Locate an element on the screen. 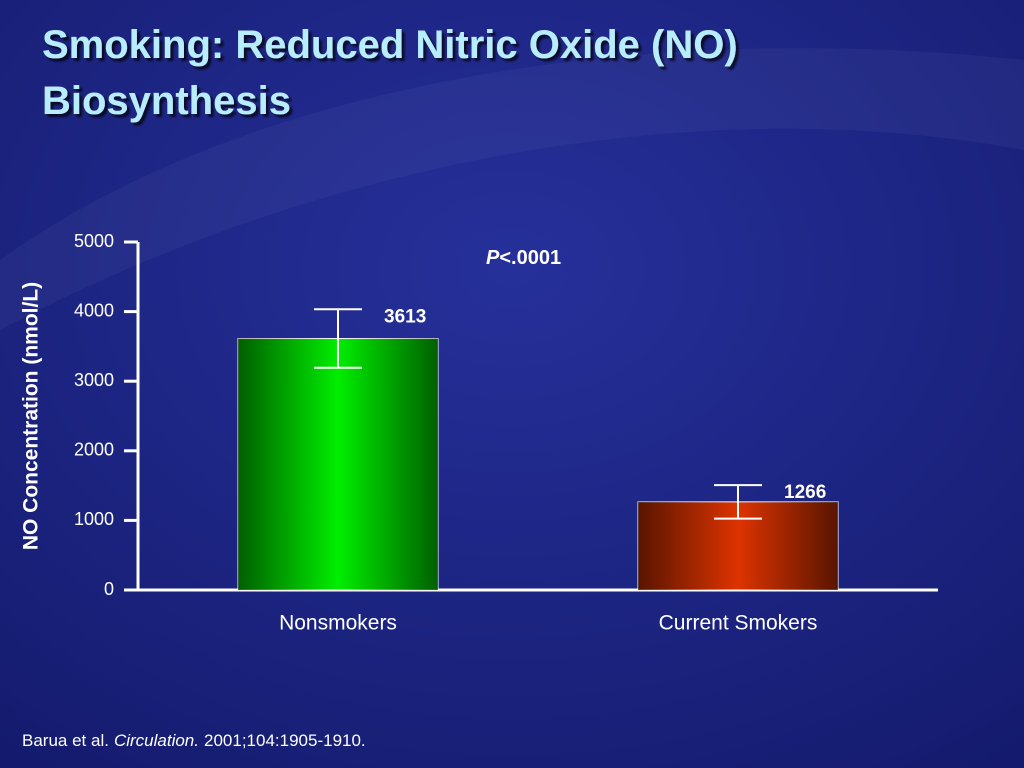 The height and width of the screenshot is (768, 1024). y-tick-label: 3000 is located at coordinates (94, 380).